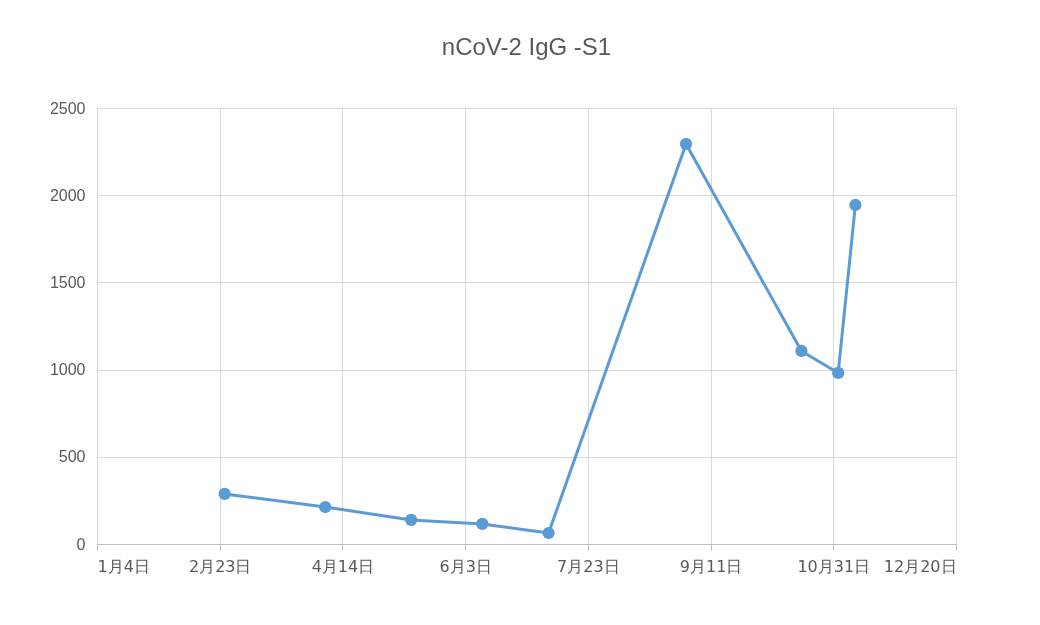  What do you see at coordinates (123, 566) in the screenshot?
I see `x-tick-label: 1月4日` at bounding box center [123, 566].